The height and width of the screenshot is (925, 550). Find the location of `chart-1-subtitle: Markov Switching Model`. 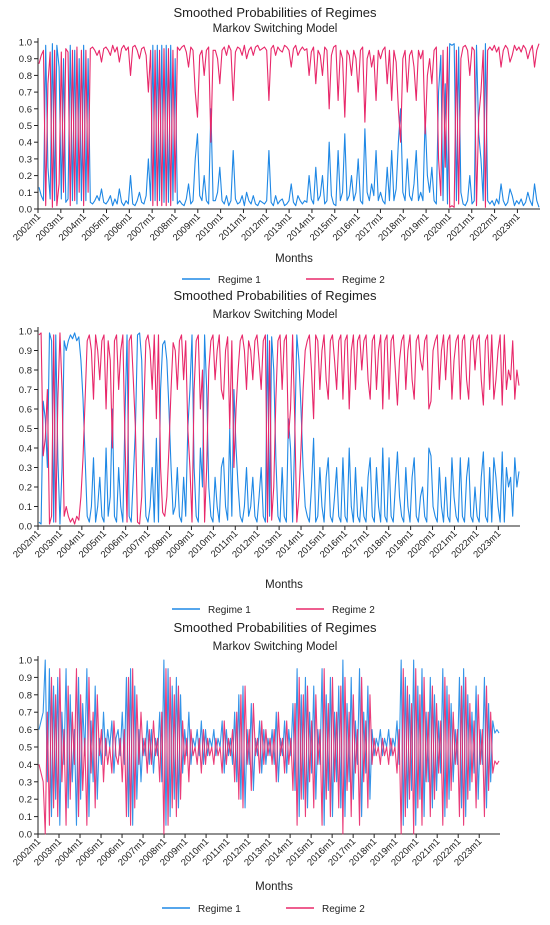

chart-1-subtitle: Markov Switching Model is located at coordinates (275, 29).